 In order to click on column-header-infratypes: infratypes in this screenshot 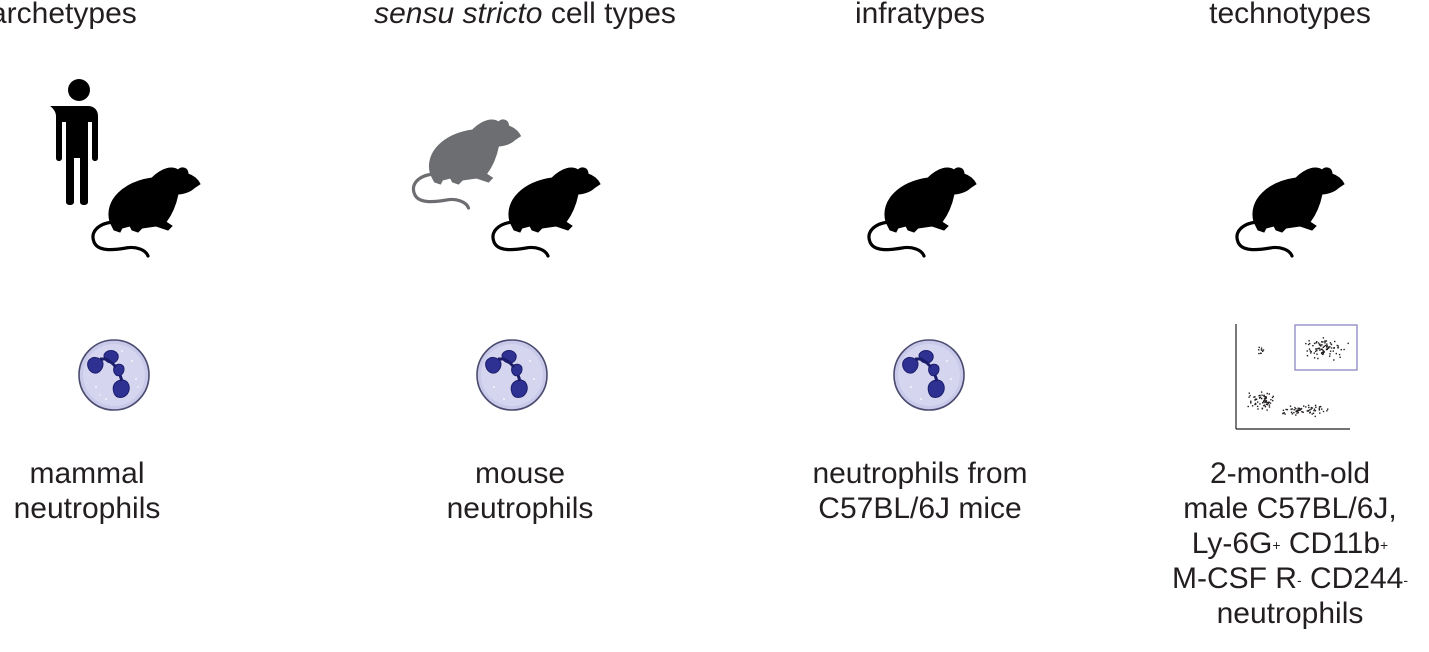, I will do `click(920, 15)`.